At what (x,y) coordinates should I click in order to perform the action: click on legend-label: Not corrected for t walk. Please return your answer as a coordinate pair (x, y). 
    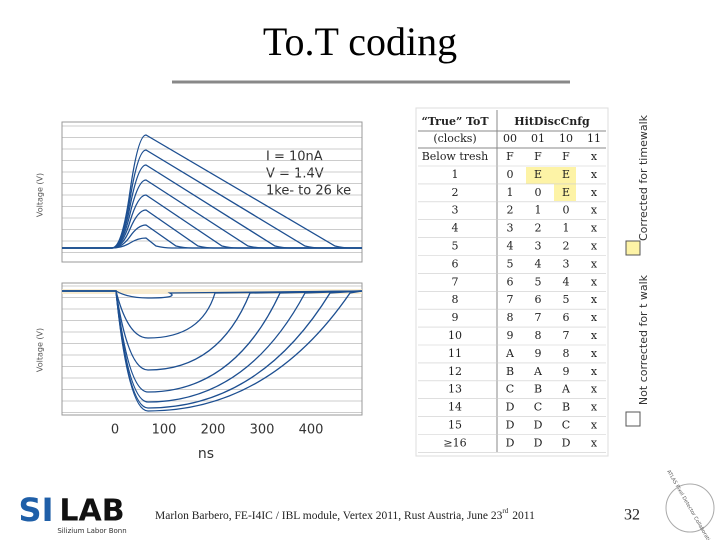
    Looking at the image, I should click on (643, 339).